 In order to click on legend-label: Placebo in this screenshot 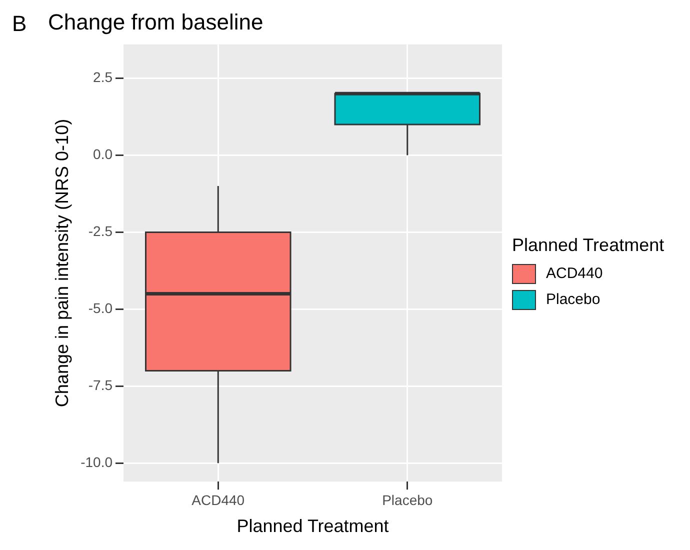, I will do `click(573, 299)`.